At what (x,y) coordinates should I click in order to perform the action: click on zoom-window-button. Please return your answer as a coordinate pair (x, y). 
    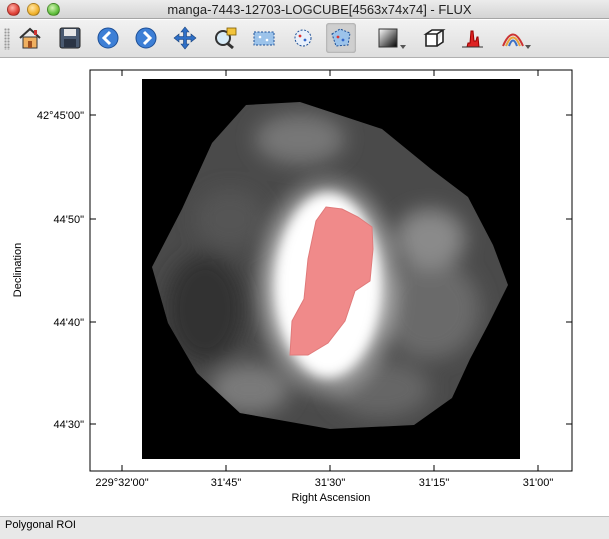
    Looking at the image, I should click on (53, 9).